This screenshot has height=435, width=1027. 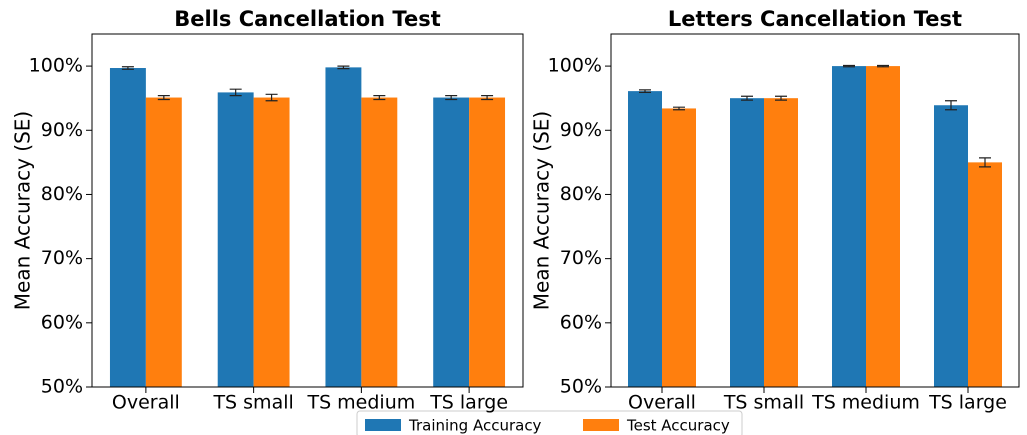 I want to click on chart-title: Letters Cancellation Test, so click(x=815, y=19).